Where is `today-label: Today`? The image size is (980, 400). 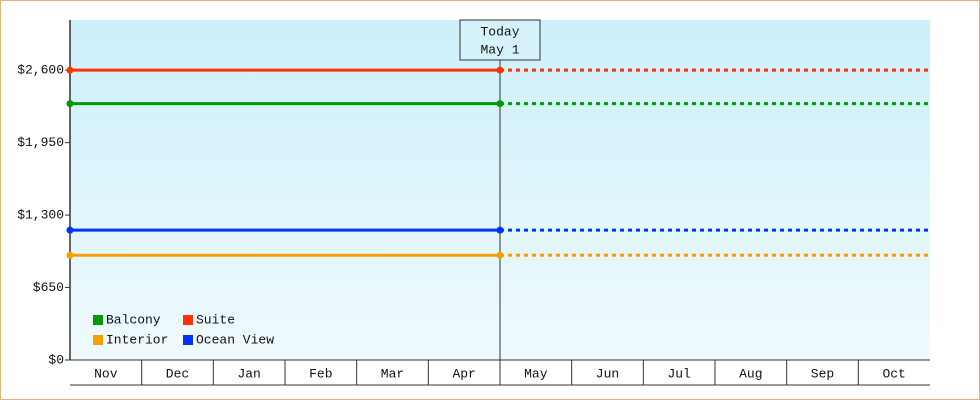
today-label: Today is located at coordinates (499, 31).